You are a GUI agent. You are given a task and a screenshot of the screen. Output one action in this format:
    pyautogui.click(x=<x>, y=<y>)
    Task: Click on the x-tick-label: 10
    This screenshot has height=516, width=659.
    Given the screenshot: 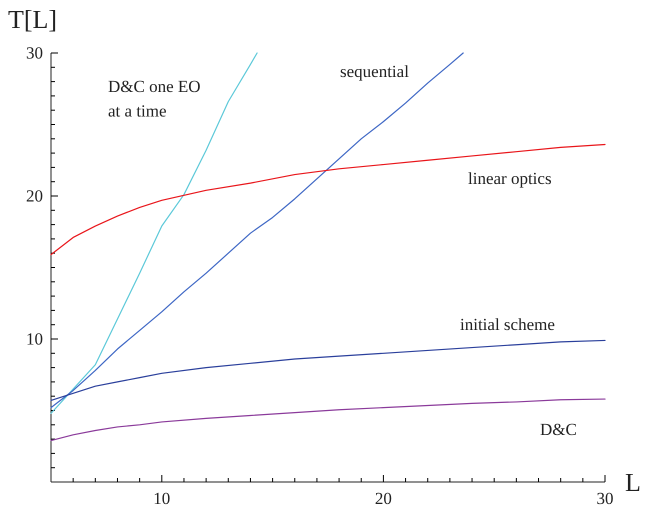 What is the action you would take?
    pyautogui.click(x=161, y=498)
    